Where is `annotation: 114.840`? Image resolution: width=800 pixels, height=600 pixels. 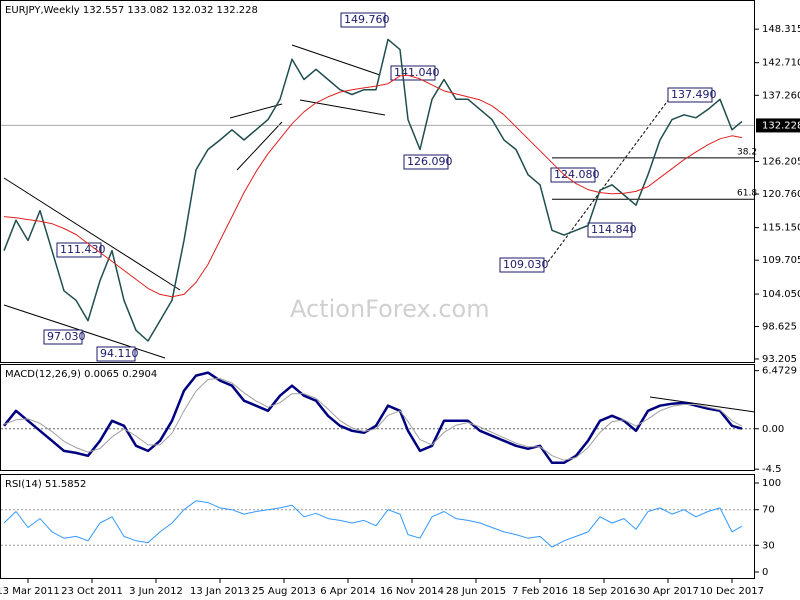 annotation: 114.840 is located at coordinates (614, 229).